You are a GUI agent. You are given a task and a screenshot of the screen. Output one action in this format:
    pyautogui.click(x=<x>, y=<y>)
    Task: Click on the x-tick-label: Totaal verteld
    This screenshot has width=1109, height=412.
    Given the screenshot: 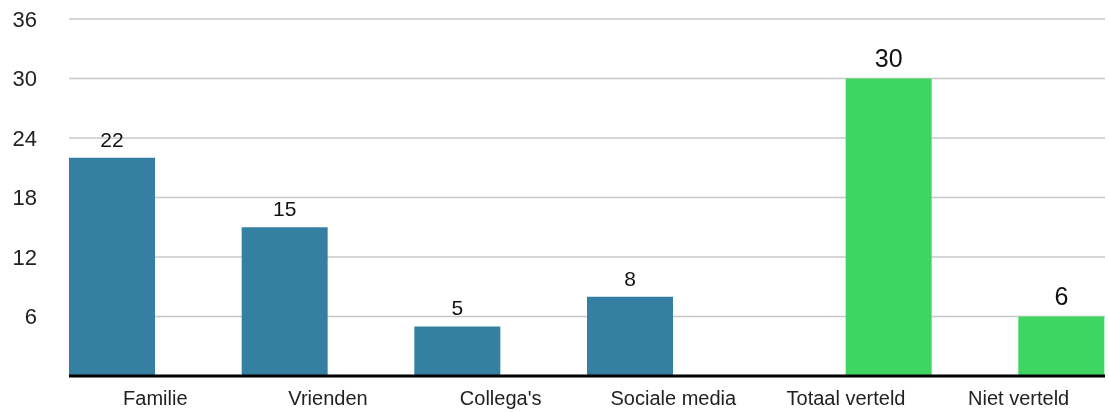 What is the action you would take?
    pyautogui.click(x=846, y=398)
    